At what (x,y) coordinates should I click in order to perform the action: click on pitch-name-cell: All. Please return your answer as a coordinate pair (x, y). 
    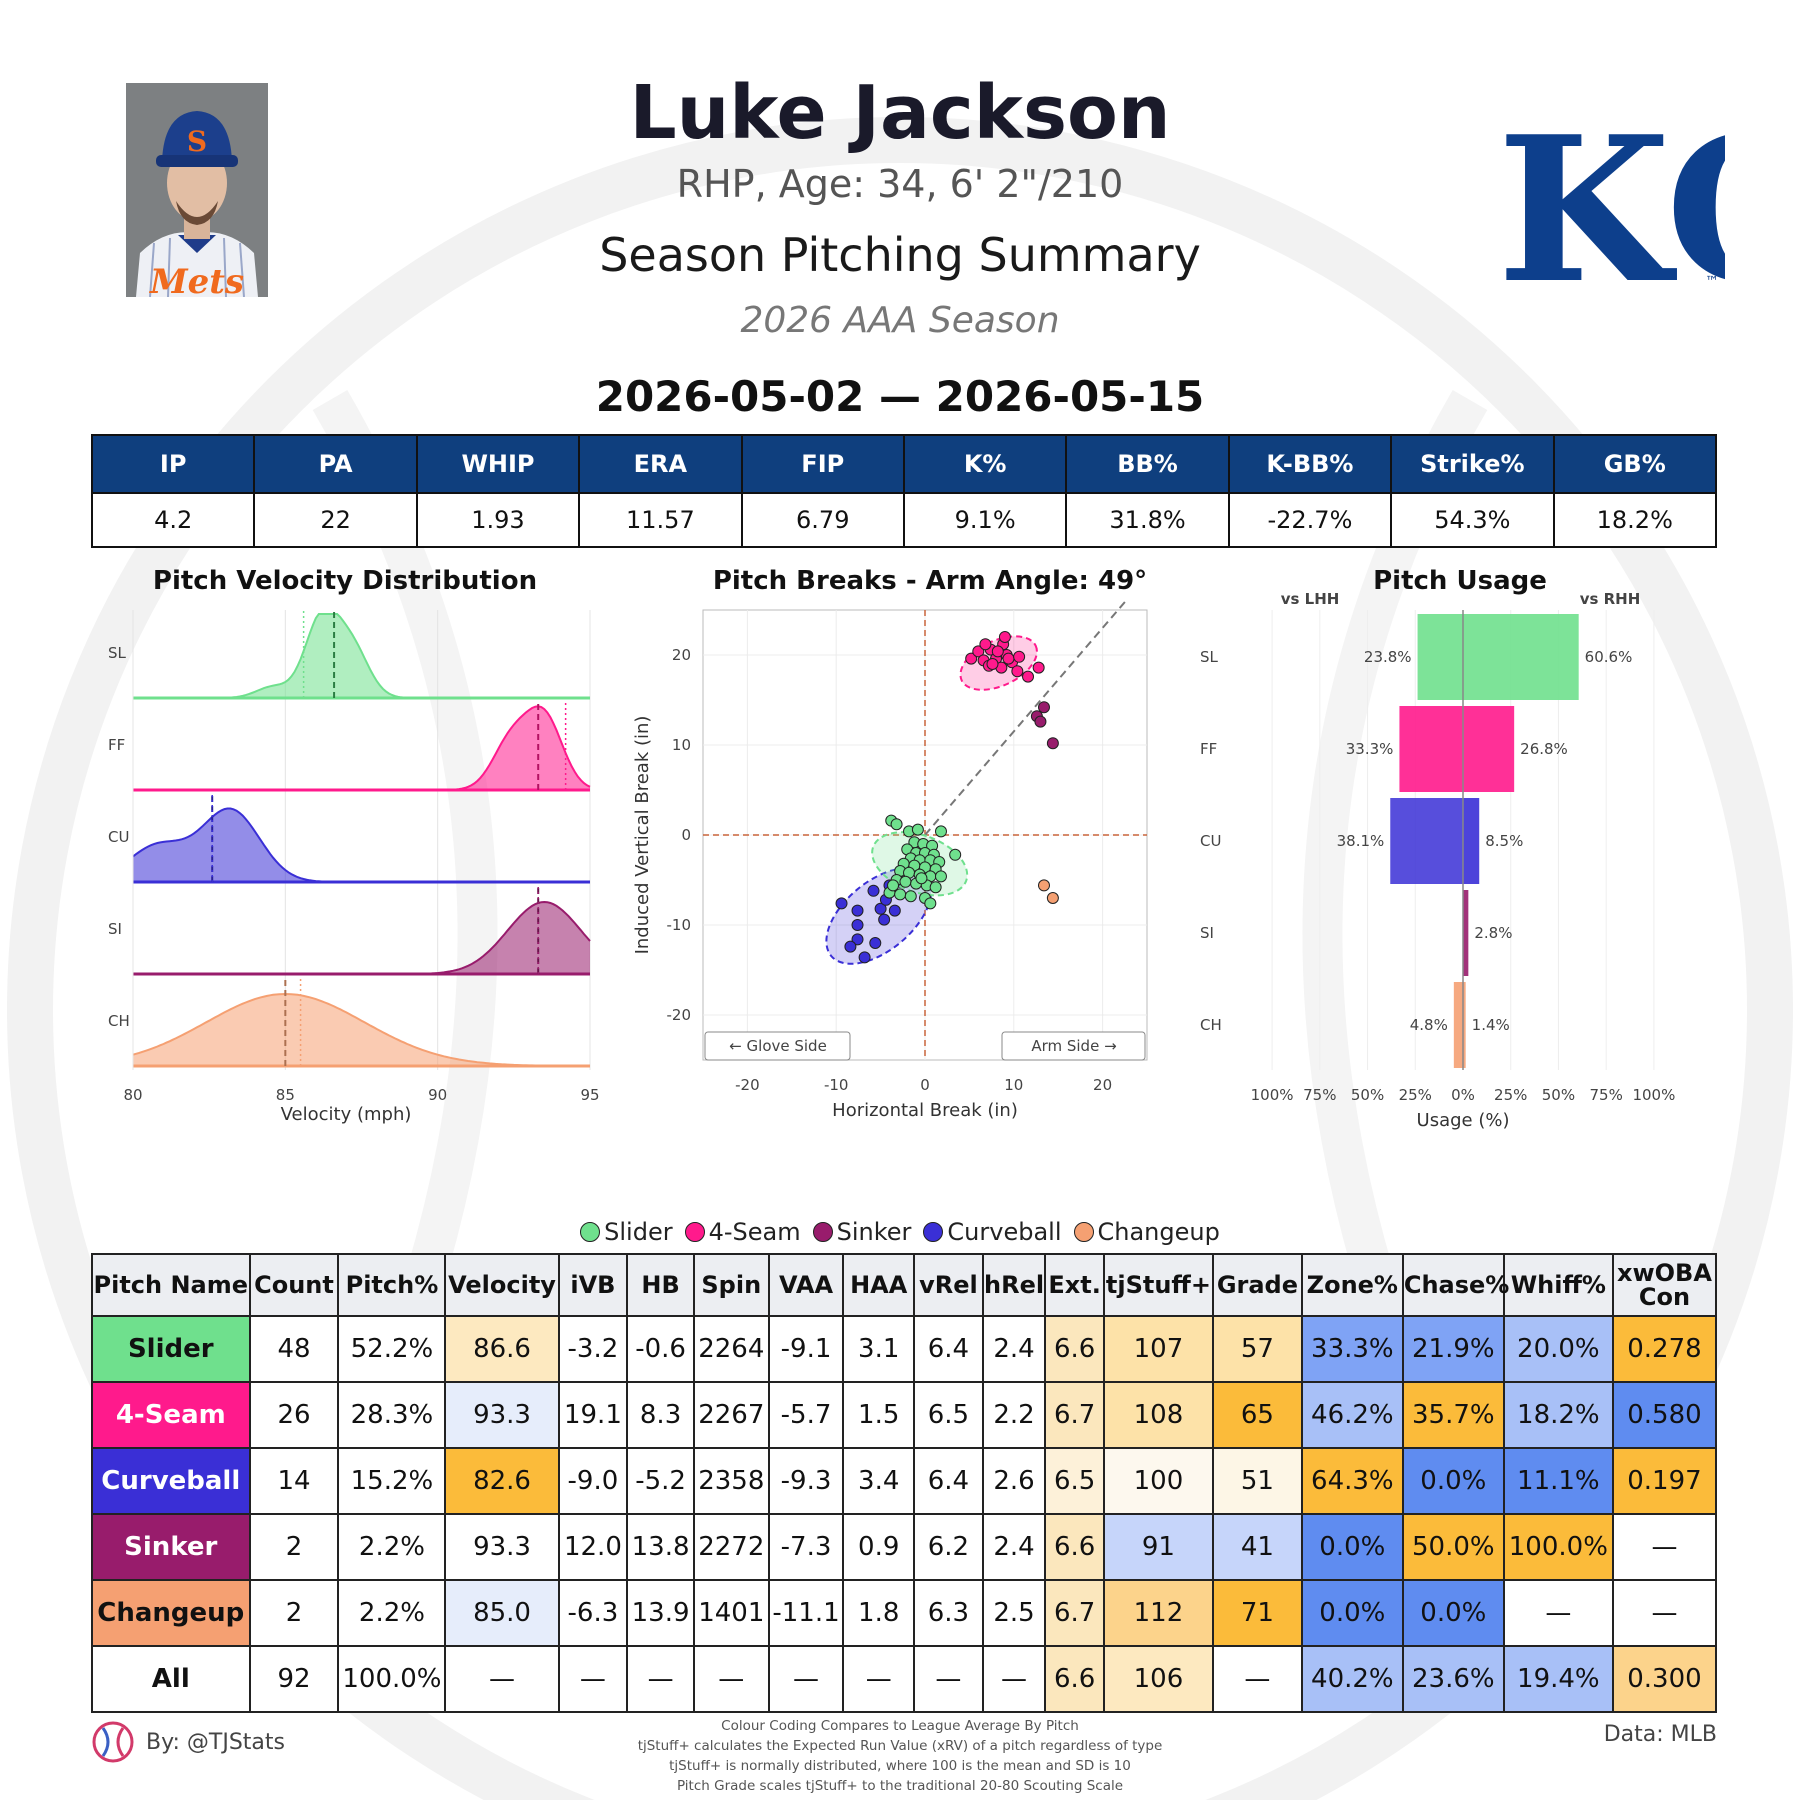
    Looking at the image, I should click on (171, 1679).